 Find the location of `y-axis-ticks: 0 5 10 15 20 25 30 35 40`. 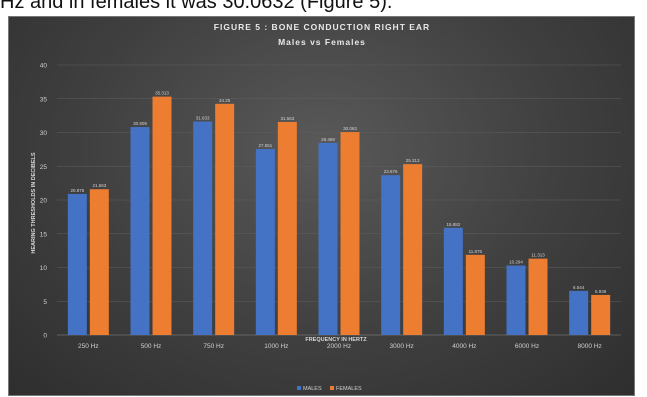

y-axis-ticks: 0 5 10 15 20 25 30 35 40 is located at coordinates (44, 201).